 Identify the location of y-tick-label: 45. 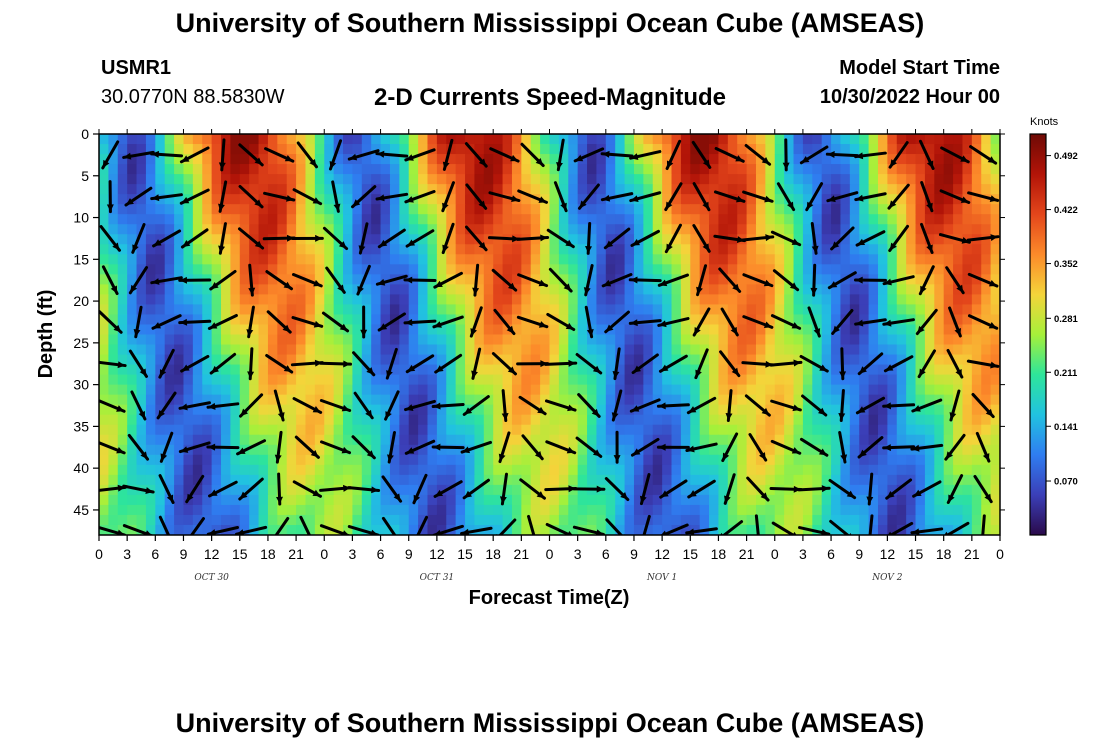
(81, 510).